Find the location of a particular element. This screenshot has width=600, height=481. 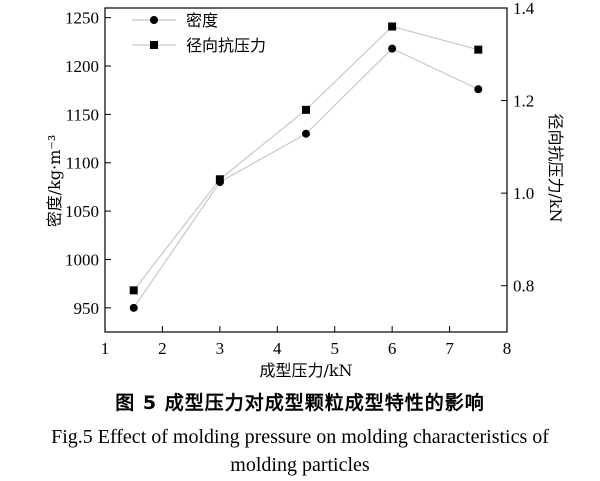

y-right-tick-label: 1.0 is located at coordinates (523, 193).